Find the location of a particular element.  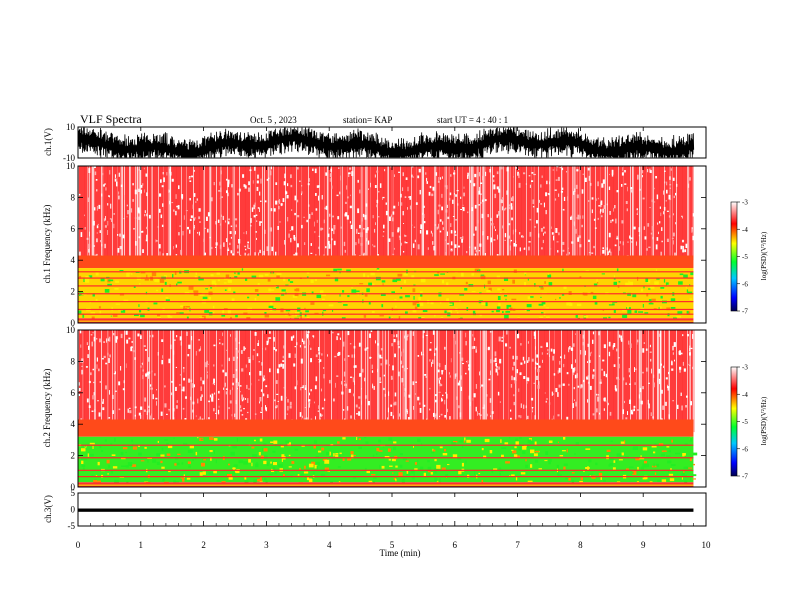

ch2-colorbar: -3-4-5-6-7 log(PSD)(V²/Hz) is located at coordinates (749, 422).